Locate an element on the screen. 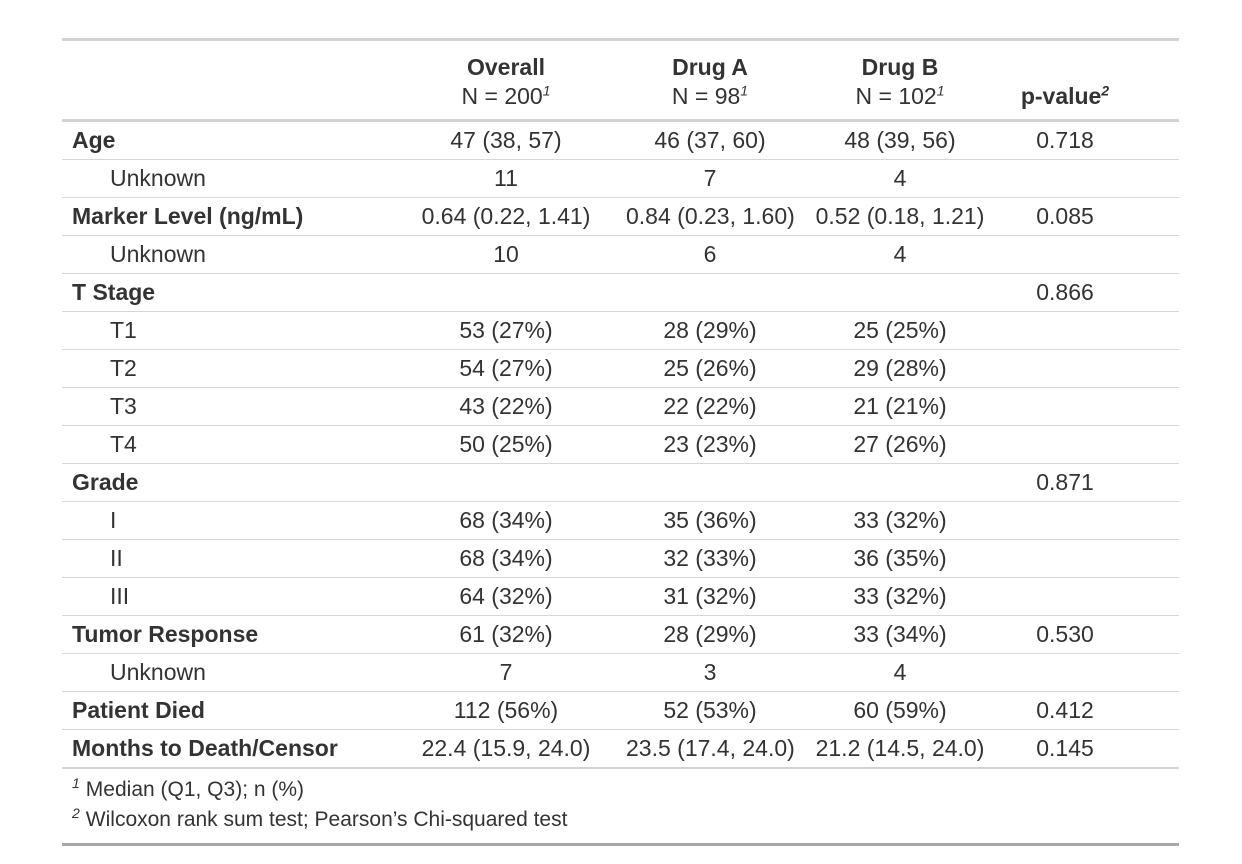  drug-a-cell: 25 (26%) is located at coordinates (710, 368).